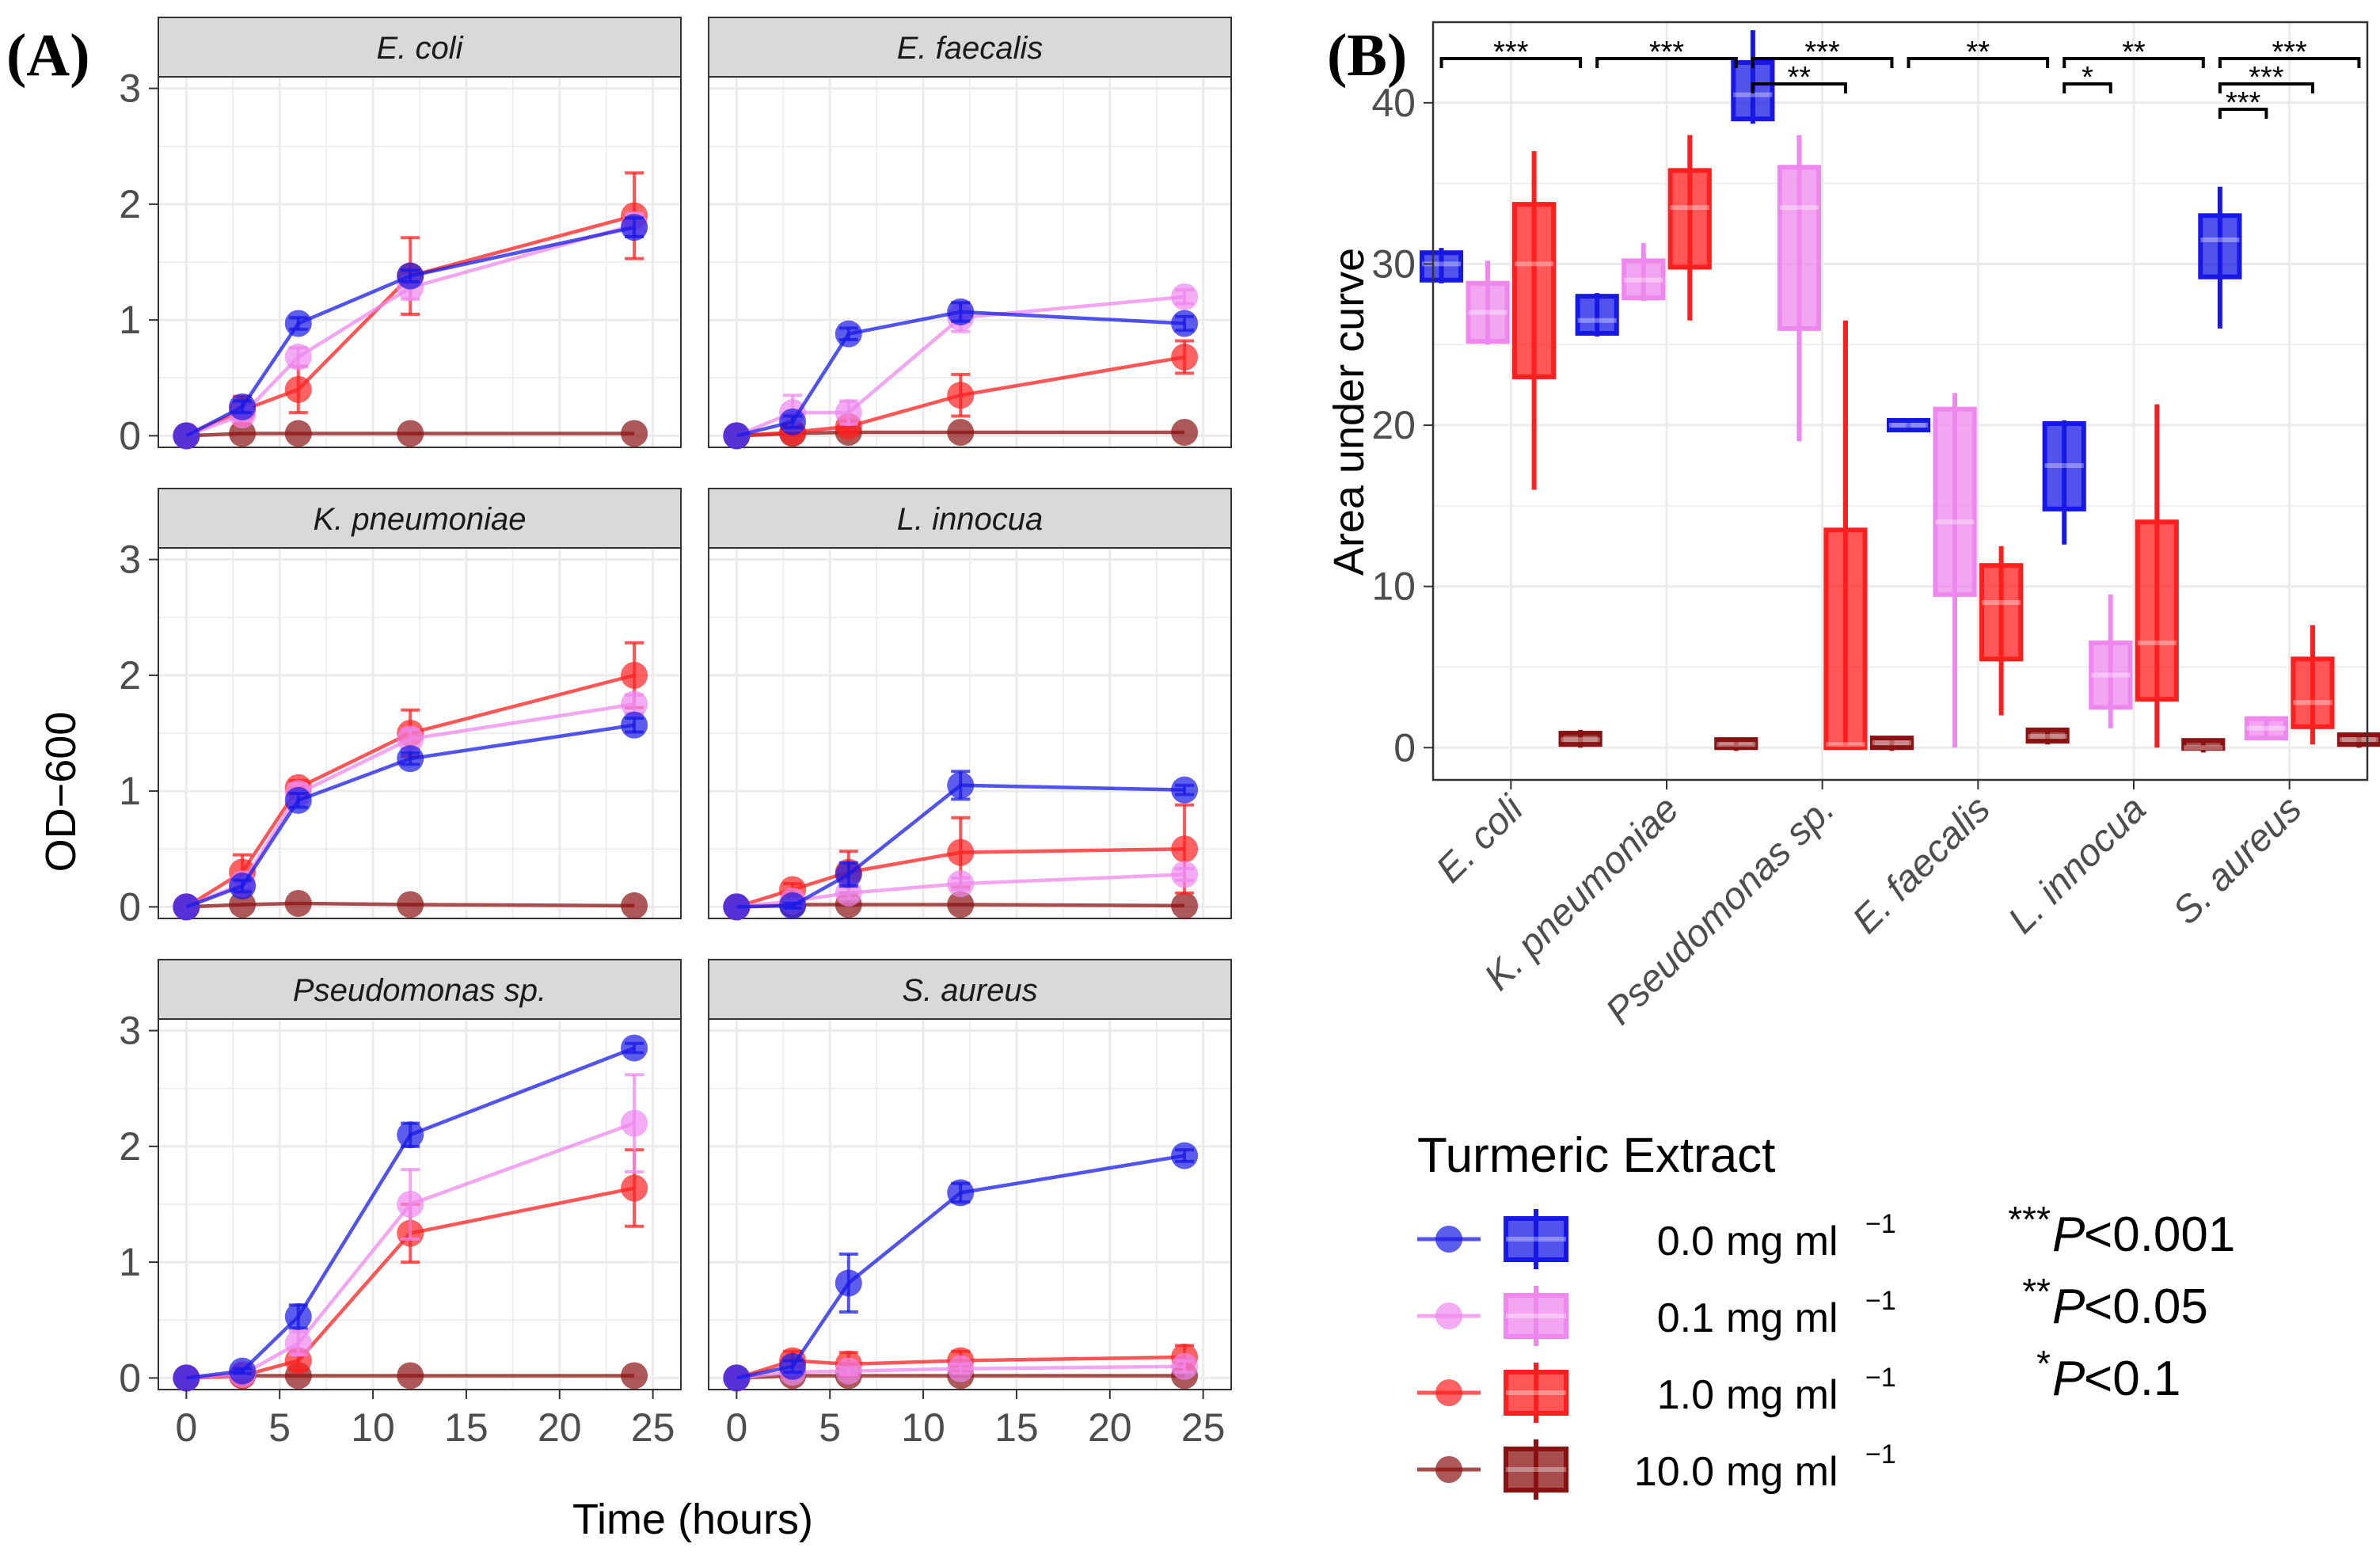 This screenshot has height=1559, width=2380. Describe the element at coordinates (1480, 839) in the screenshot. I see `category-label: E. coli` at that location.